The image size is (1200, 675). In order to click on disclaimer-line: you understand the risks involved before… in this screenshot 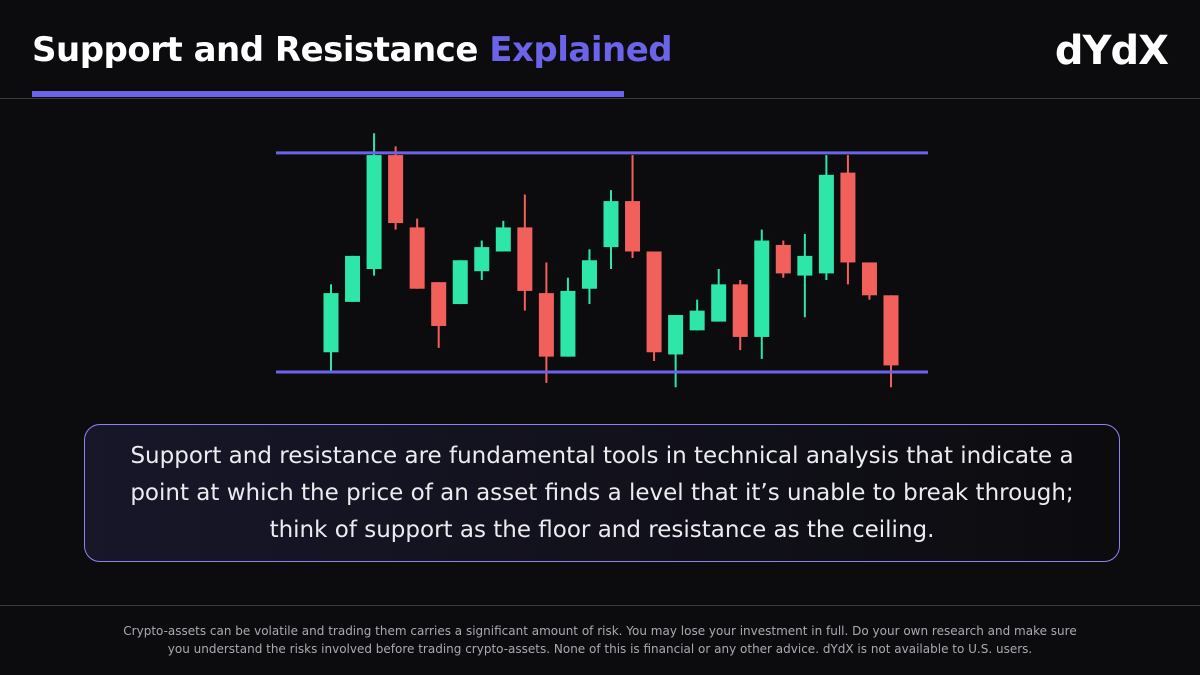, I will do `click(600, 649)`.